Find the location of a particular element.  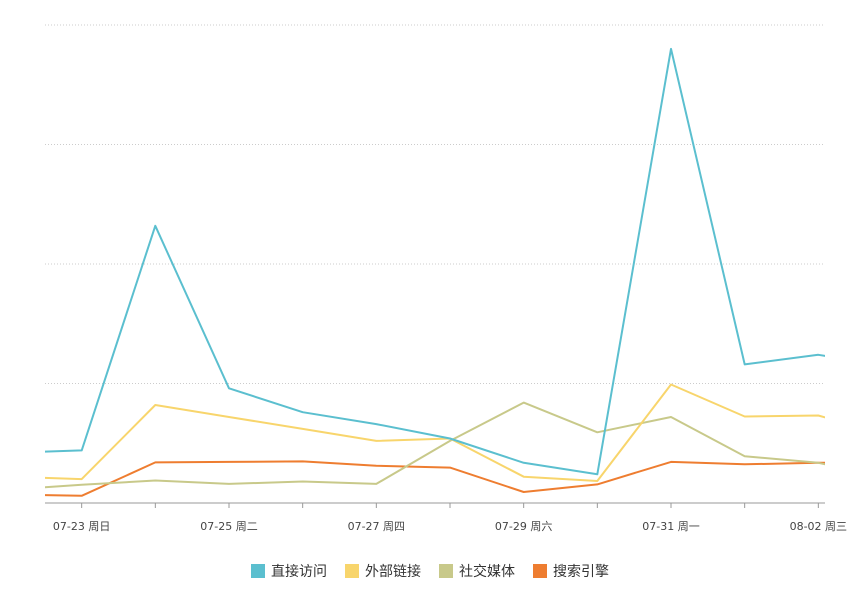

x-tick-label-1: 07-25 周二 is located at coordinates (228, 526).